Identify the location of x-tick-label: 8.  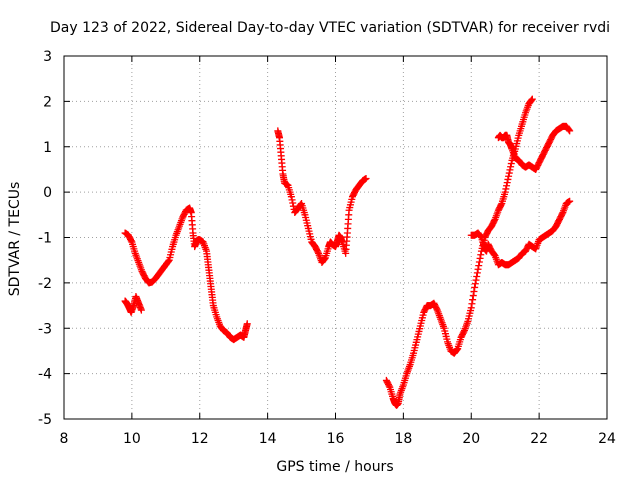
(64, 439).